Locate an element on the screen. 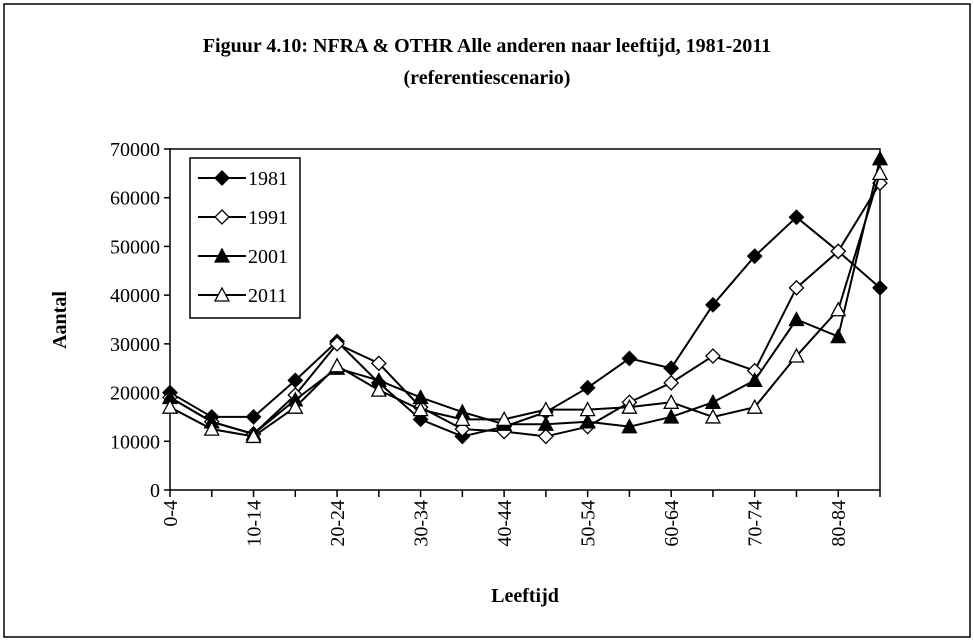 The width and height of the screenshot is (974, 641). legend-label: 1981 is located at coordinates (268, 179).